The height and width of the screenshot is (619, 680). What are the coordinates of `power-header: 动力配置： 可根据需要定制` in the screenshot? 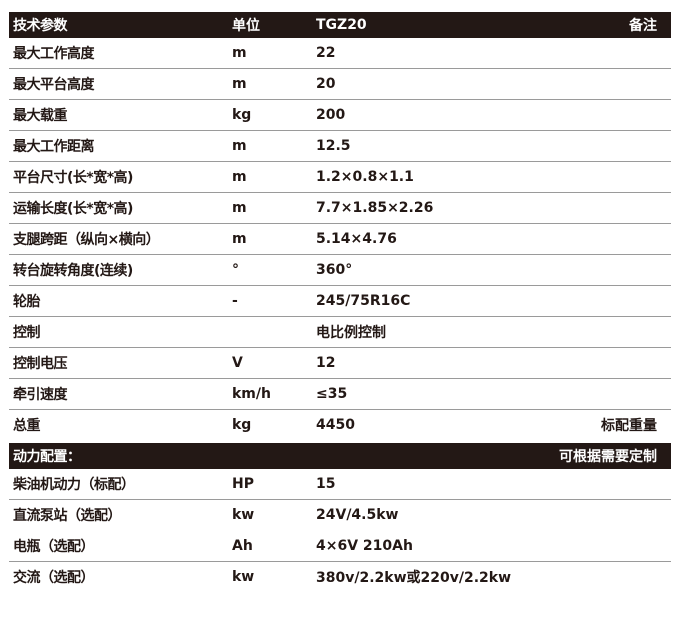 It's located at (340, 456).